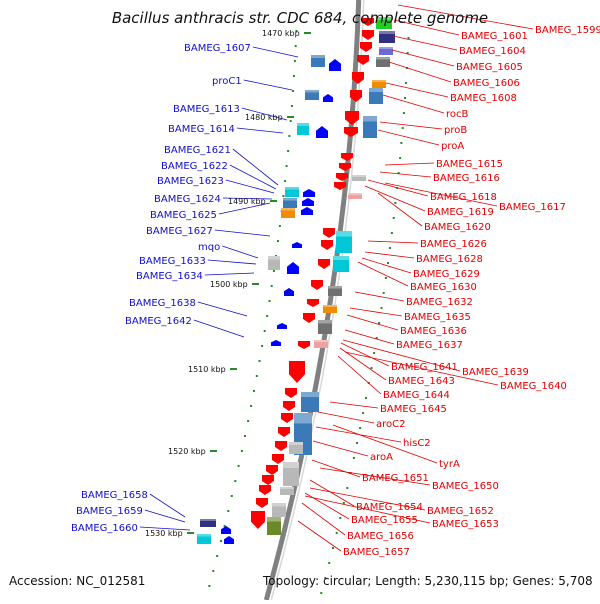 This screenshot has height=604, width=600. Describe the element at coordinates (465, 524) in the screenshot. I see `right-gene-label: BAMEG_1653` at that location.